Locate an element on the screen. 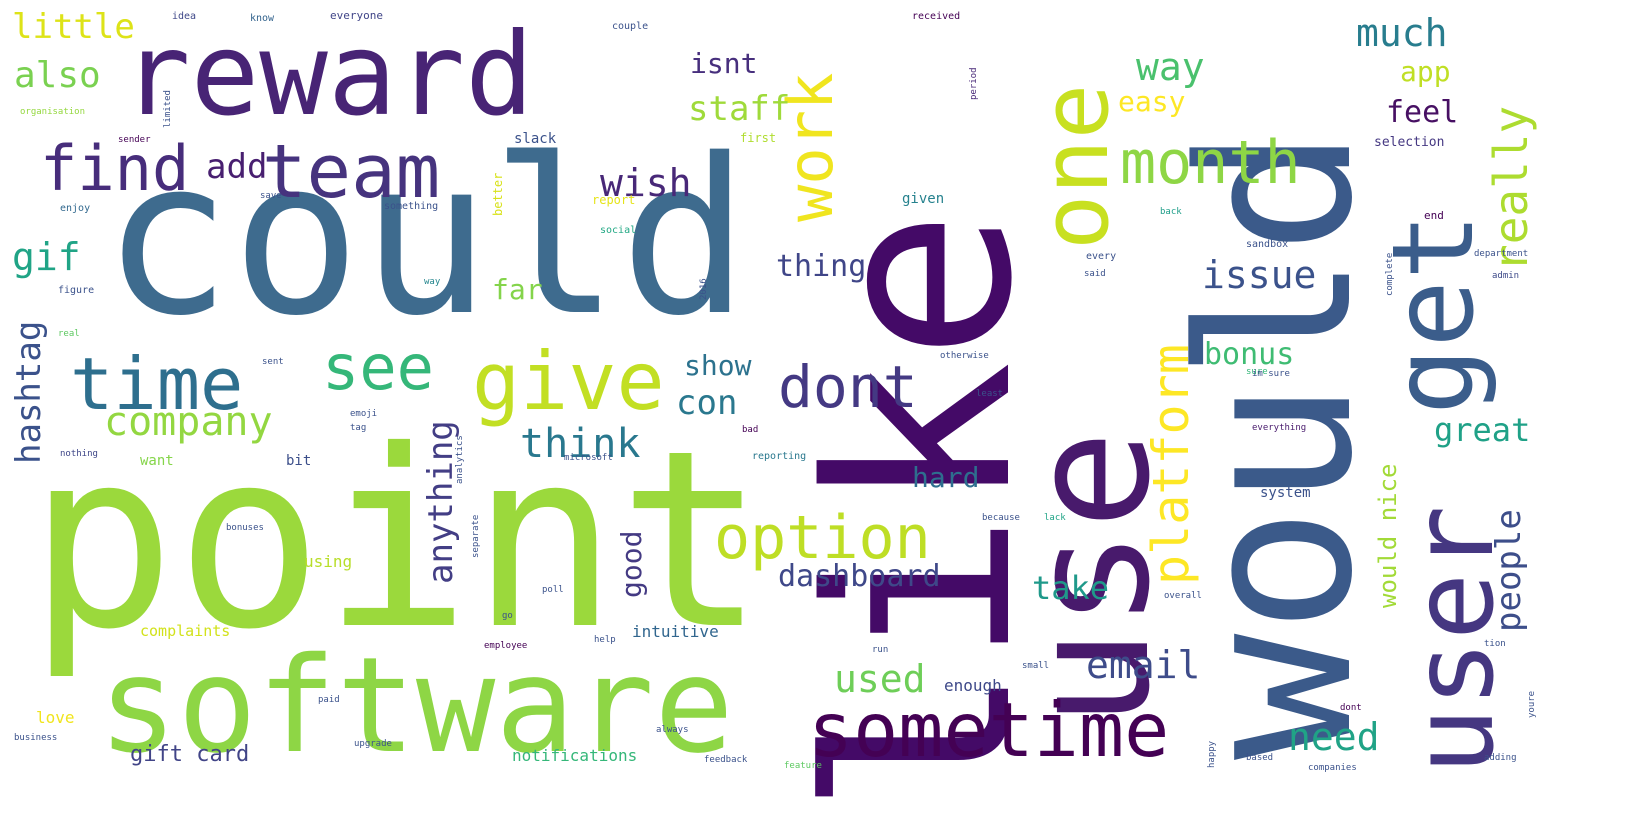 The height and width of the screenshot is (829, 1645). word: reporting is located at coordinates (779, 456).